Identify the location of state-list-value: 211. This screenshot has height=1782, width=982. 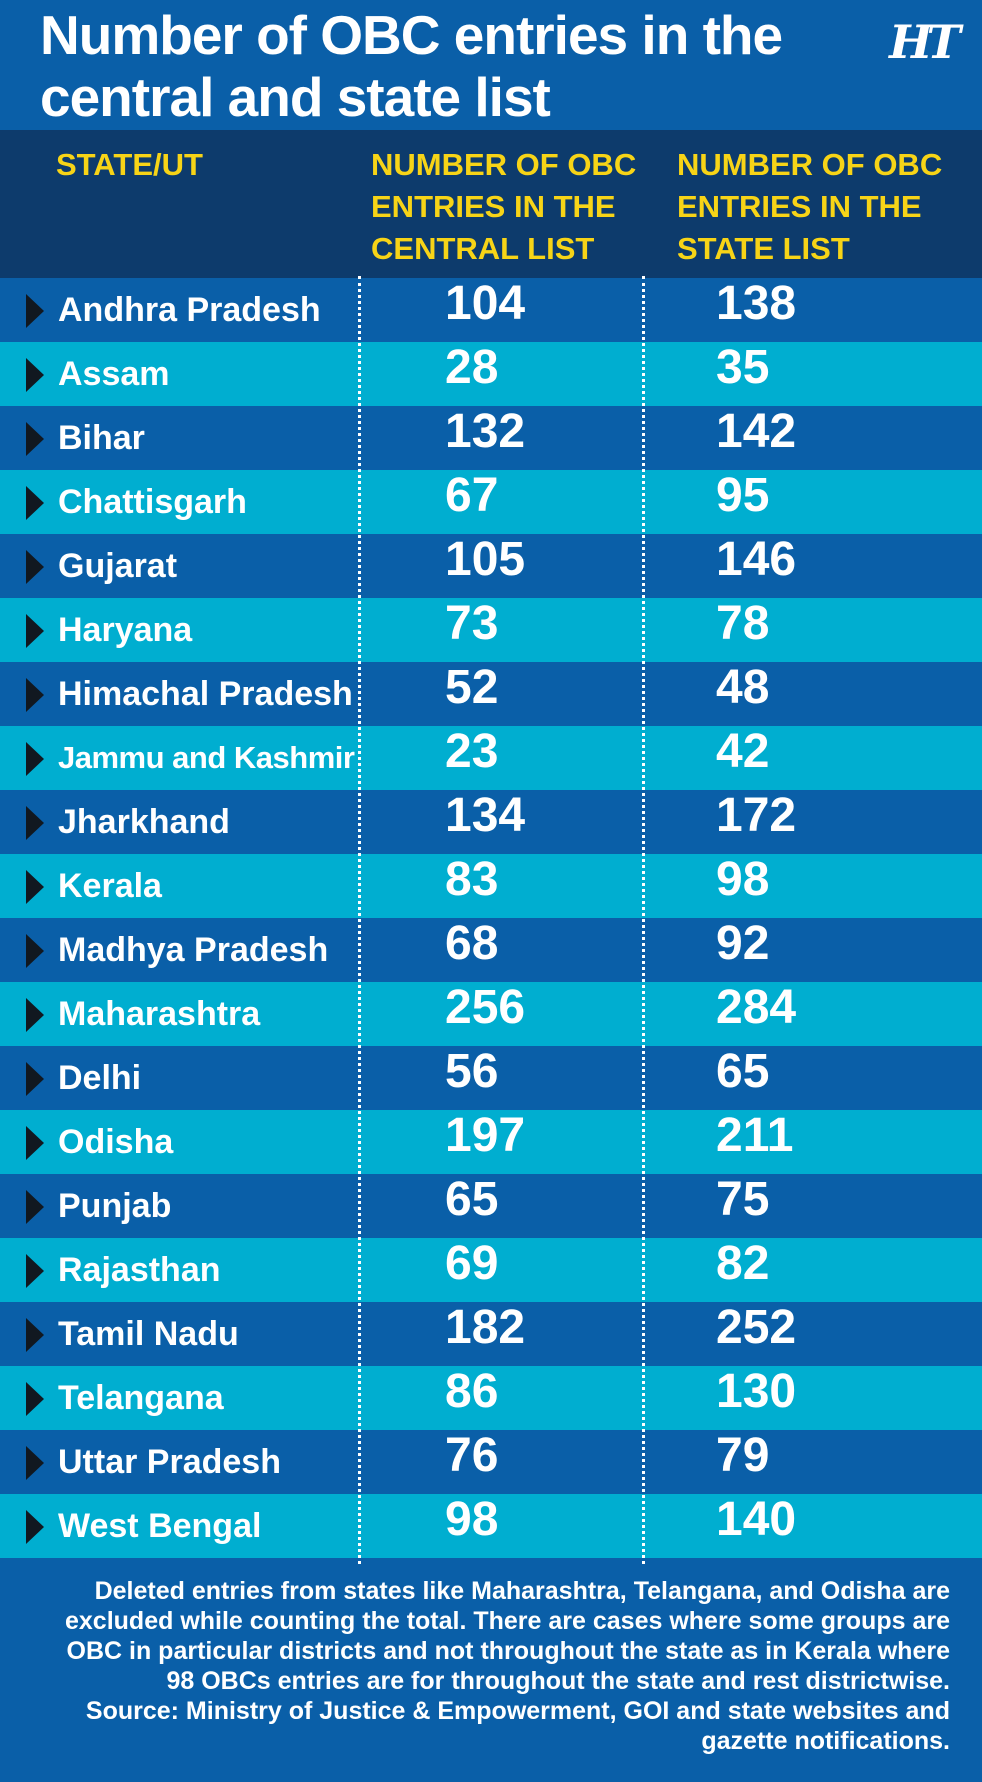
(755, 1135).